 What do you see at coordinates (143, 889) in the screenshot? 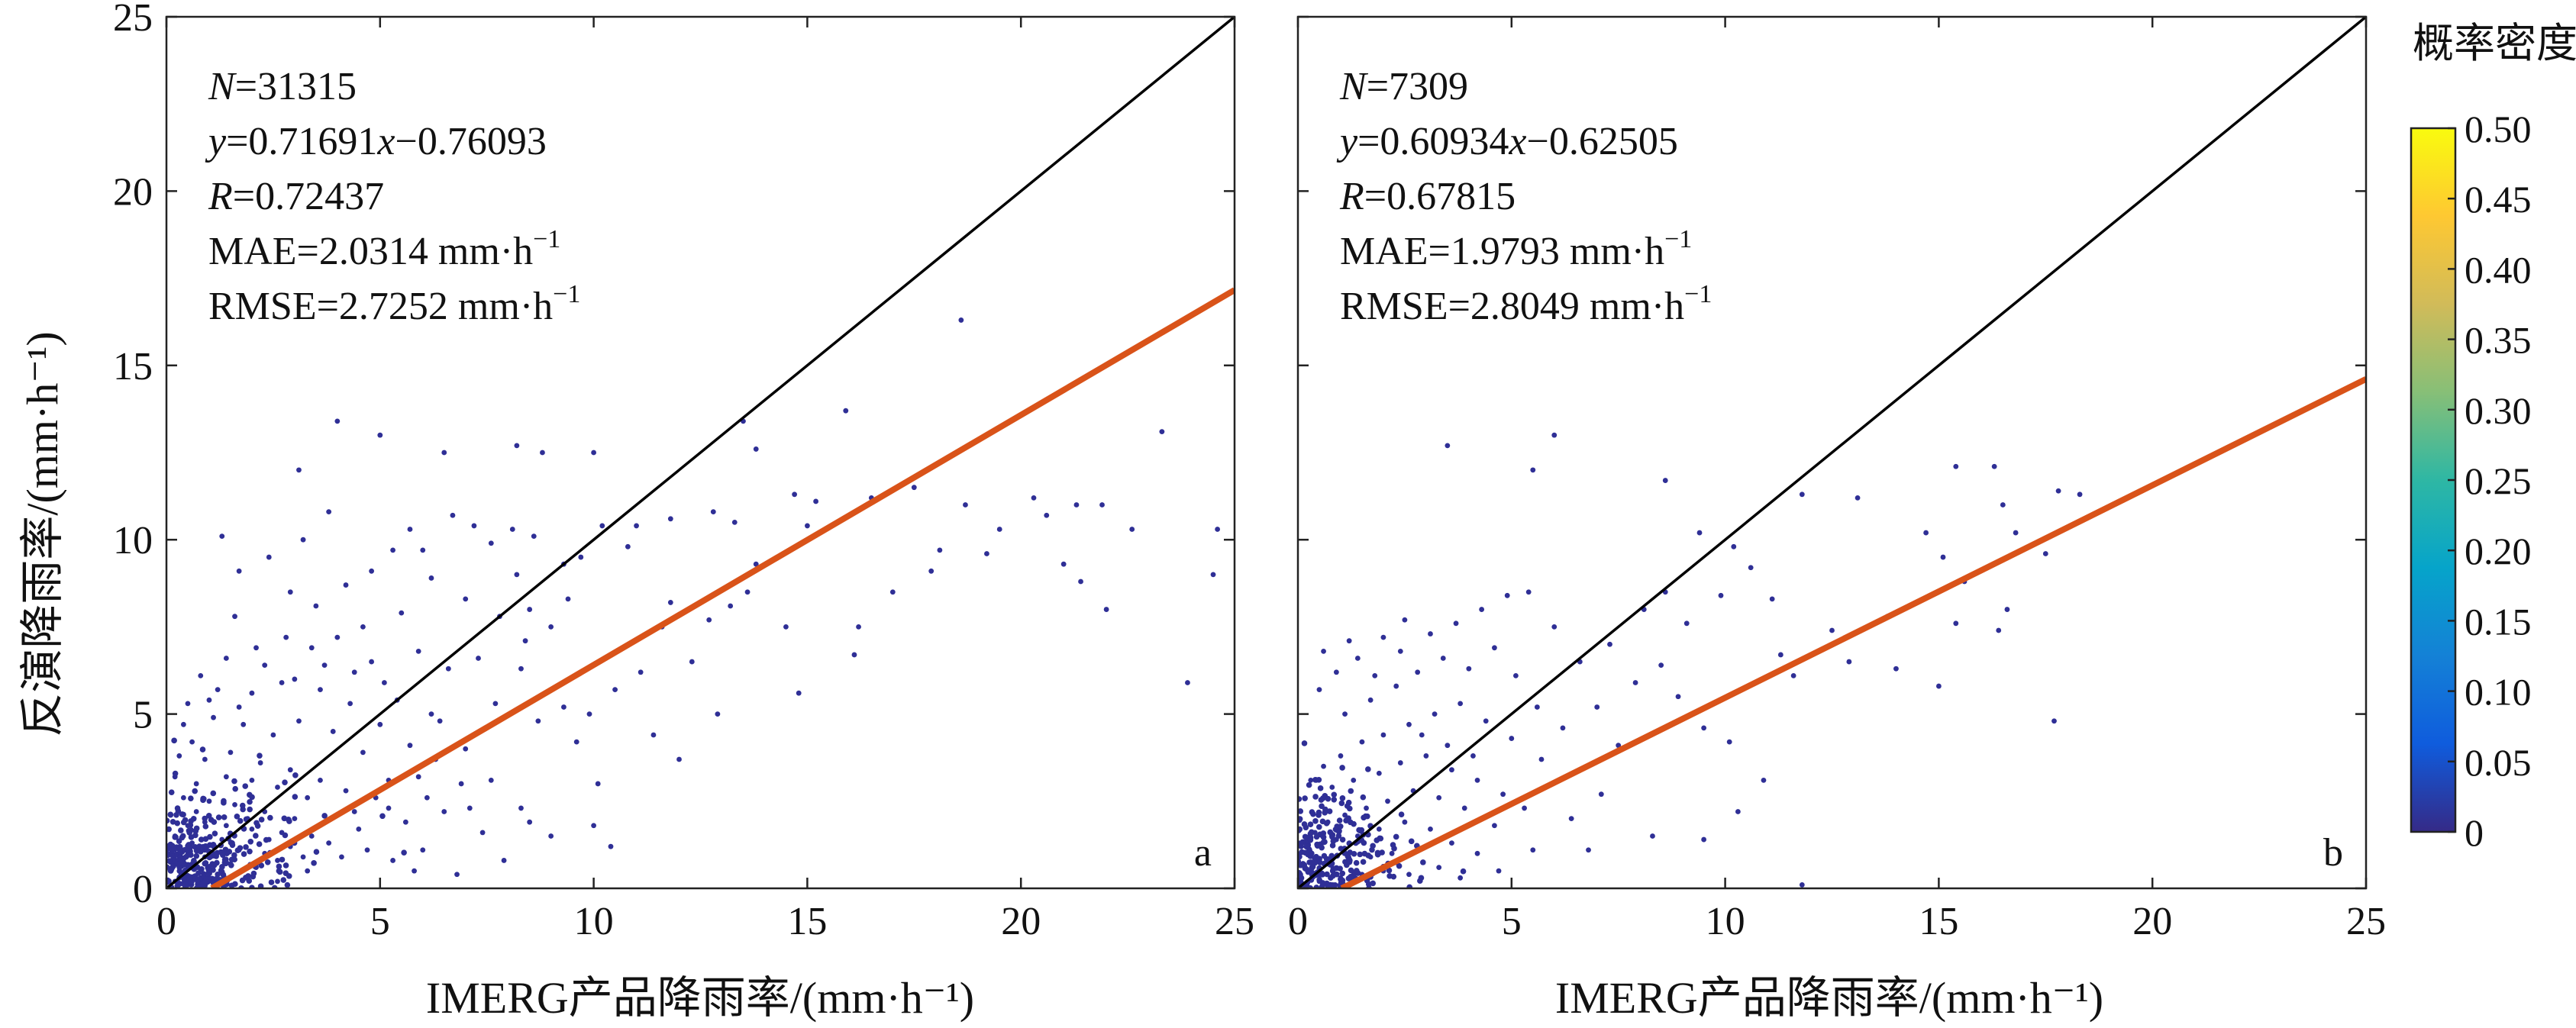
I see `y-tick-label: 0` at bounding box center [143, 889].